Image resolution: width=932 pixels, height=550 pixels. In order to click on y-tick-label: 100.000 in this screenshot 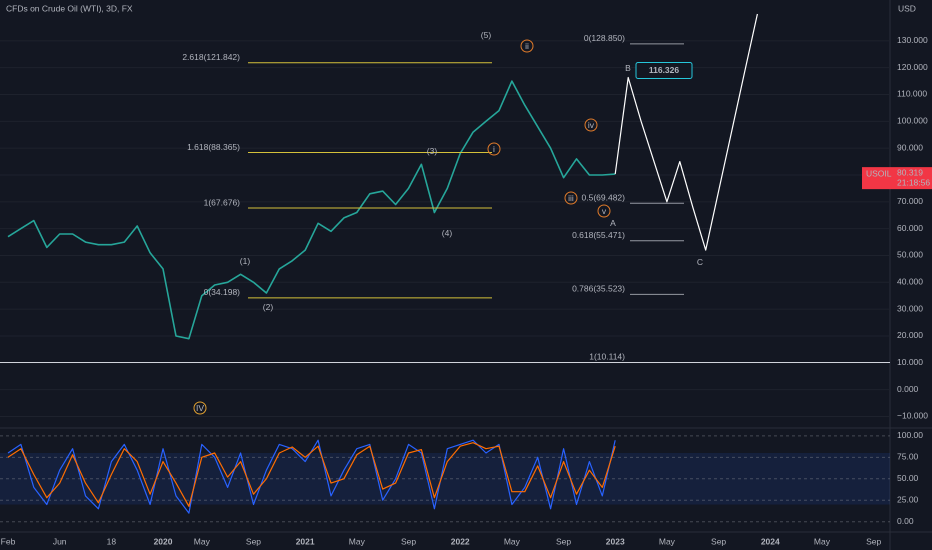, I will do `click(912, 121)`.